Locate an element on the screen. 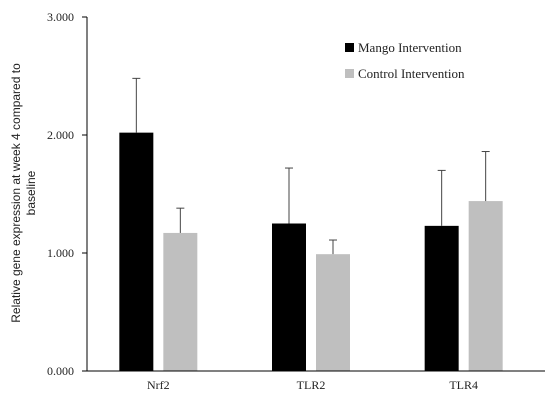 Image resolution: width=550 pixels, height=404 pixels. x-tick-label: TLR2 is located at coordinates (311, 385).